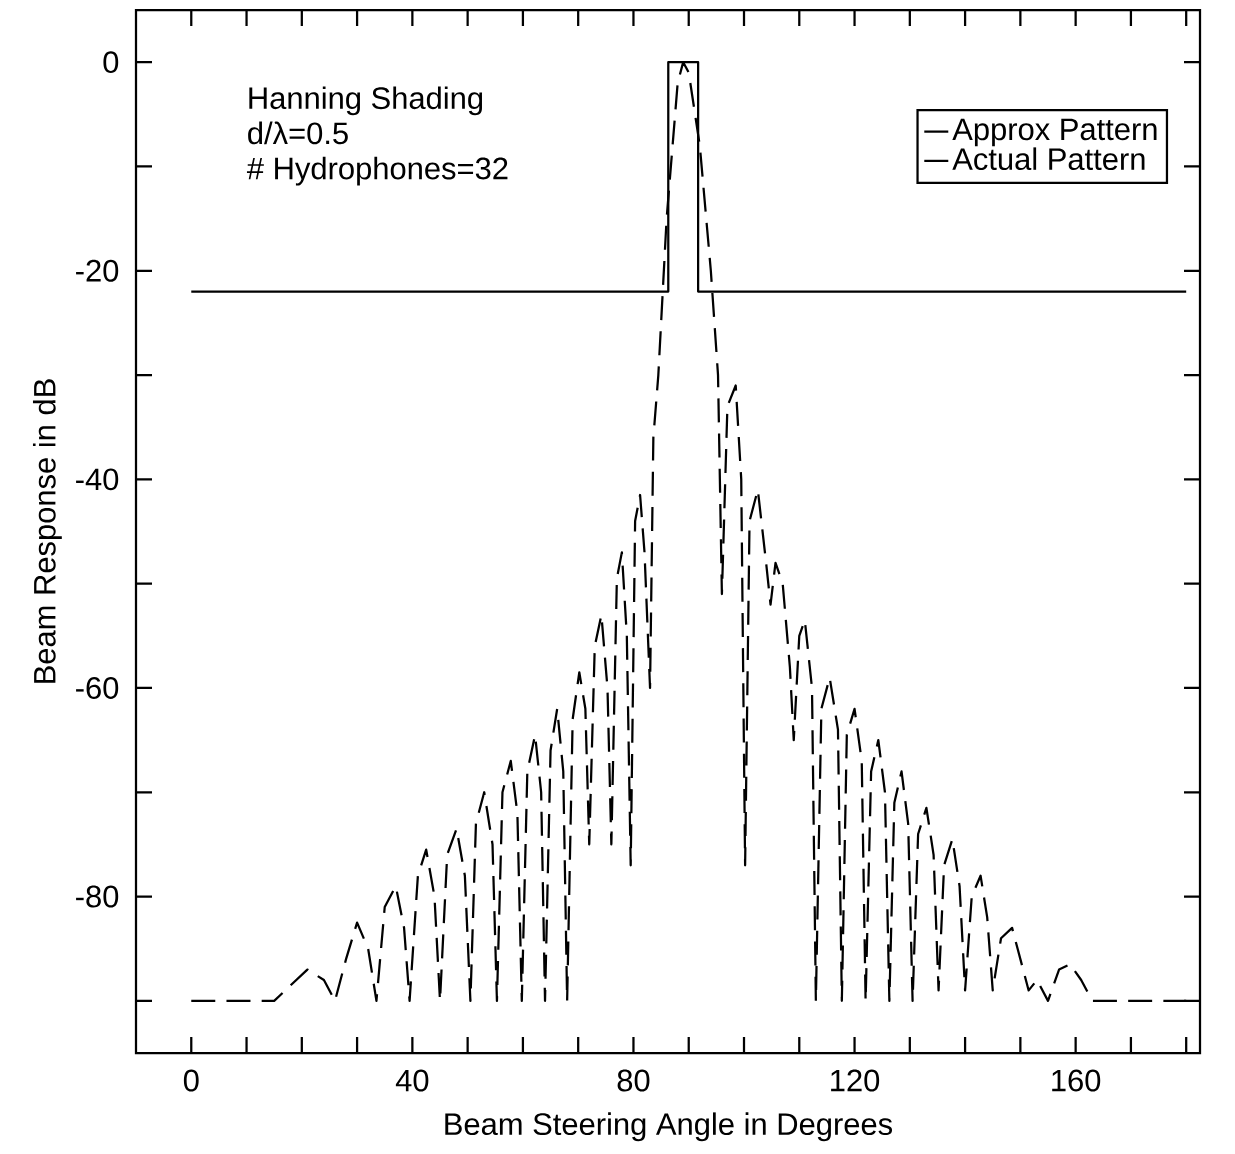 This screenshot has width=1235, height=1154. Describe the element at coordinates (1048, 159) in the screenshot. I see `legend-label: Actual Pattern` at that location.